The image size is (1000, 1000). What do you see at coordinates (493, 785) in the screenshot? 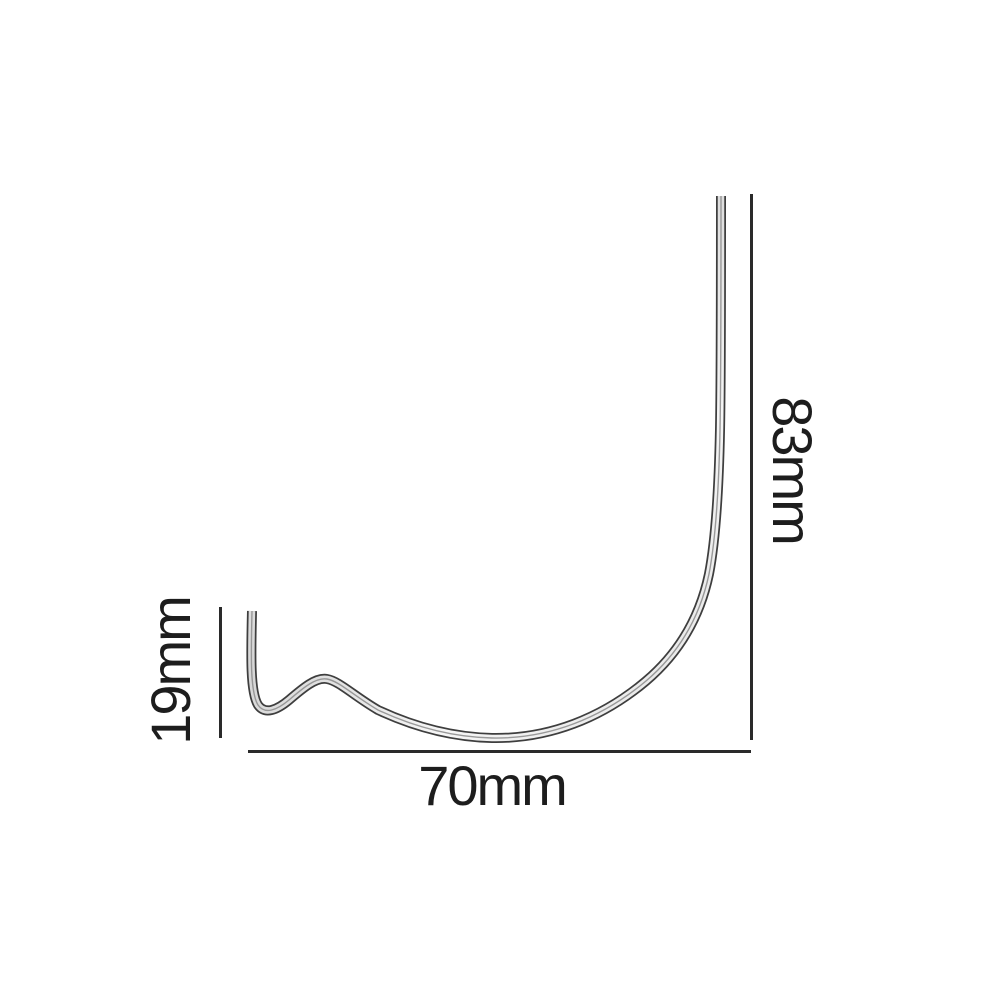
I see `width-dimension-label: 70mm` at bounding box center [493, 785].